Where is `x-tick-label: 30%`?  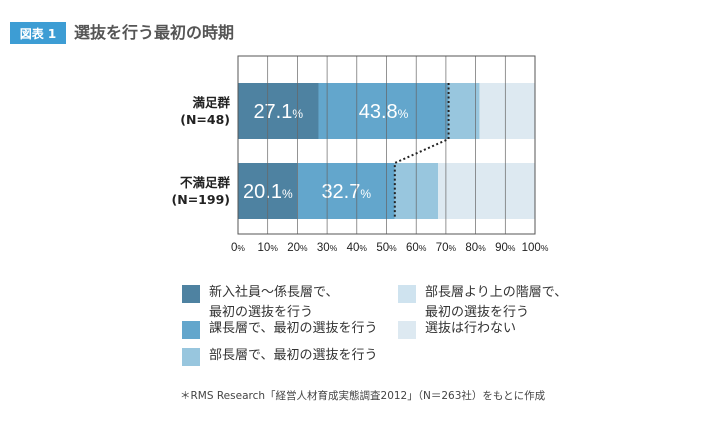 x-tick-label: 30% is located at coordinates (327, 248).